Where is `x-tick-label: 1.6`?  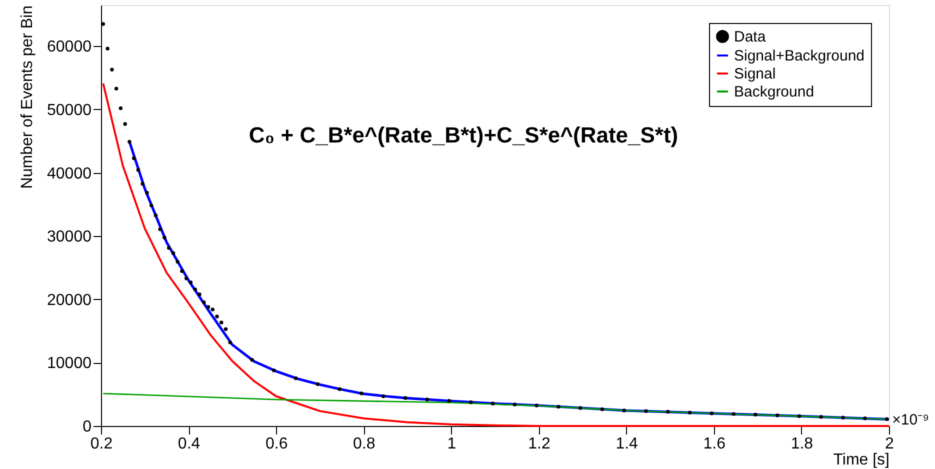
x-tick-label: 1.6 is located at coordinates (714, 444).